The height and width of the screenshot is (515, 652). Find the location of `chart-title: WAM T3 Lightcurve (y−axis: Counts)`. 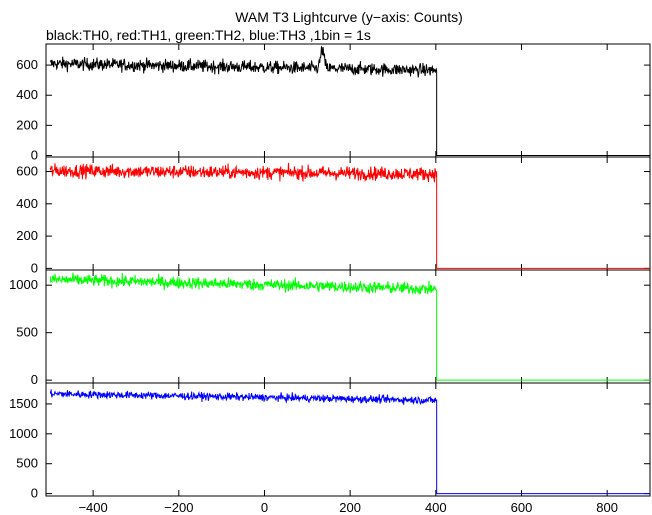

chart-title: WAM T3 Lightcurve (y−axis: Counts) is located at coordinates (349, 17).